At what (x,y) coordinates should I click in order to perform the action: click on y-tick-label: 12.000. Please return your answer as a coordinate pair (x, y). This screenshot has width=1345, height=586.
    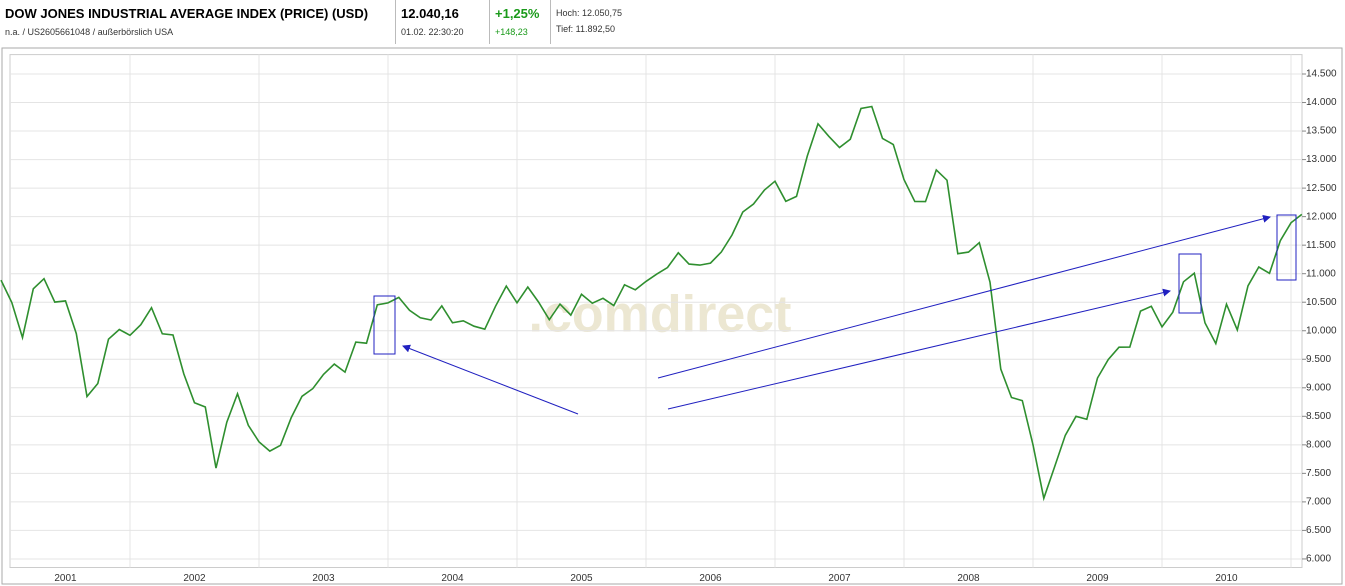
    Looking at the image, I should click on (1321, 216).